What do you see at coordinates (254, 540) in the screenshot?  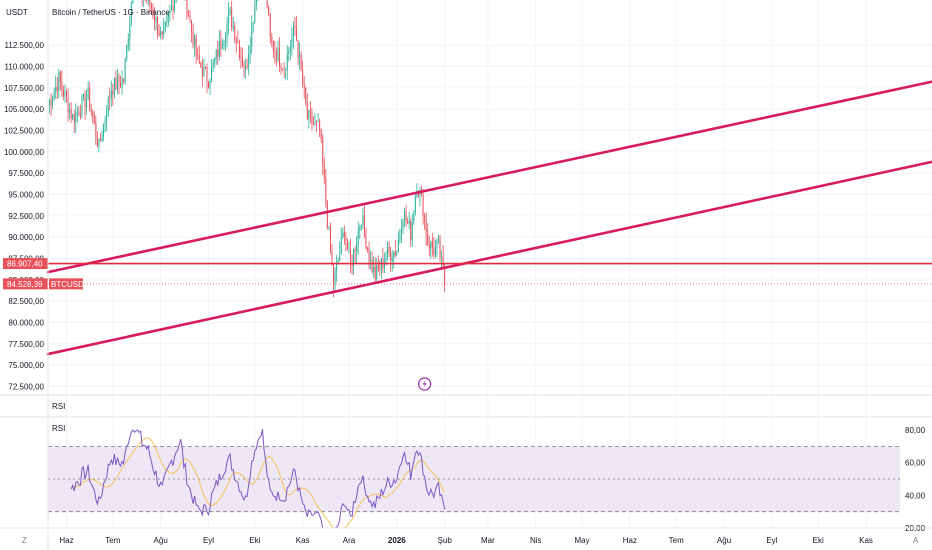 I see `time-tick-label: Eki` at bounding box center [254, 540].